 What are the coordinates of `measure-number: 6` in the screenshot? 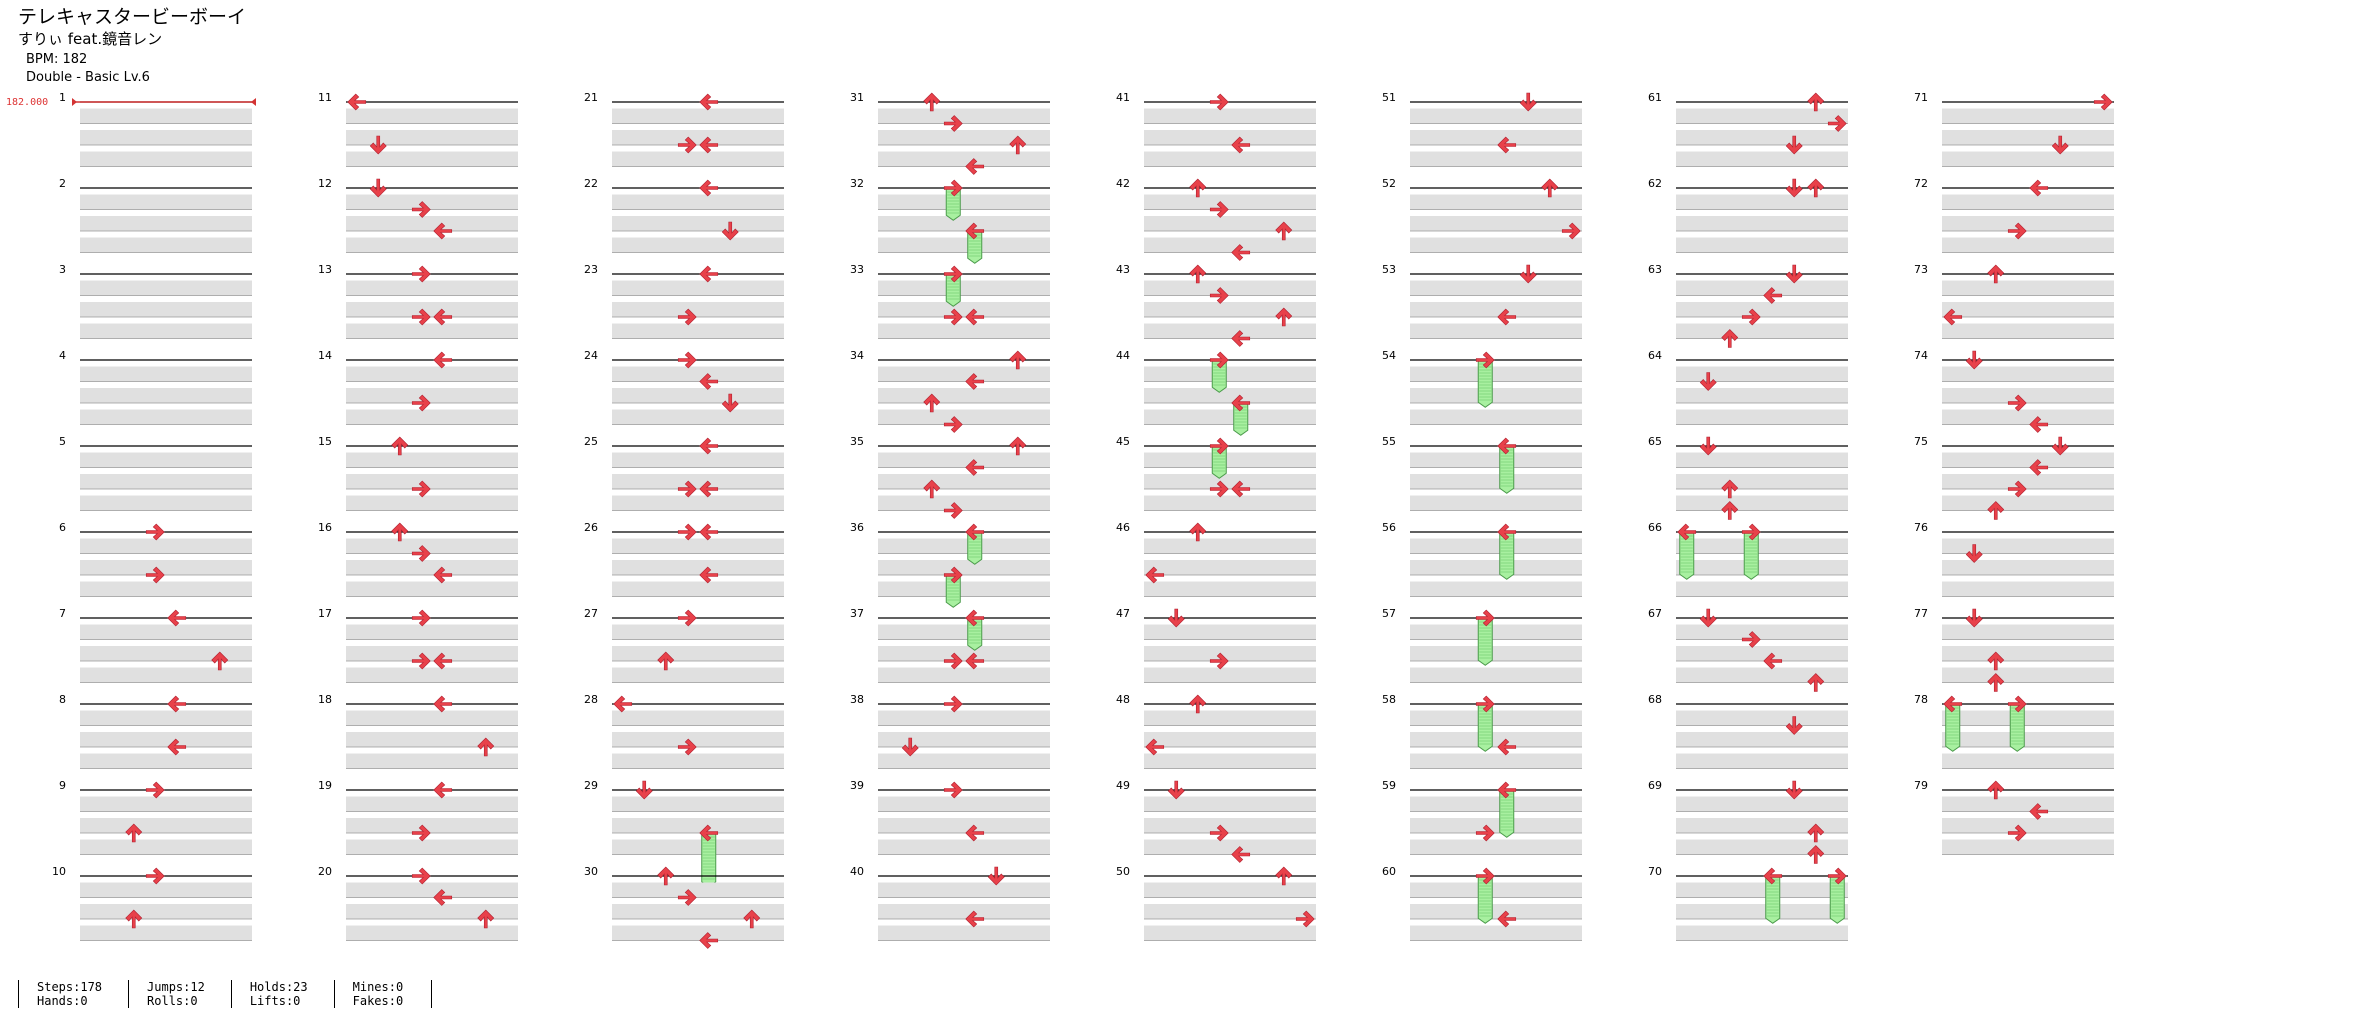 It's located at (62, 527).